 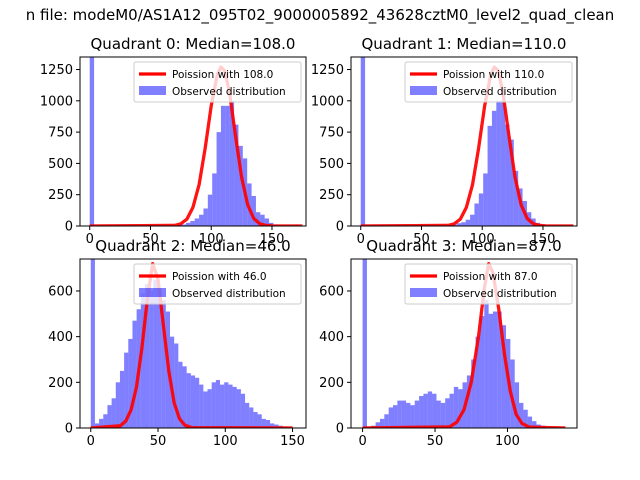 I want to click on legend: Poission with 87.0 Observed distribution, so click(x=488, y=284).